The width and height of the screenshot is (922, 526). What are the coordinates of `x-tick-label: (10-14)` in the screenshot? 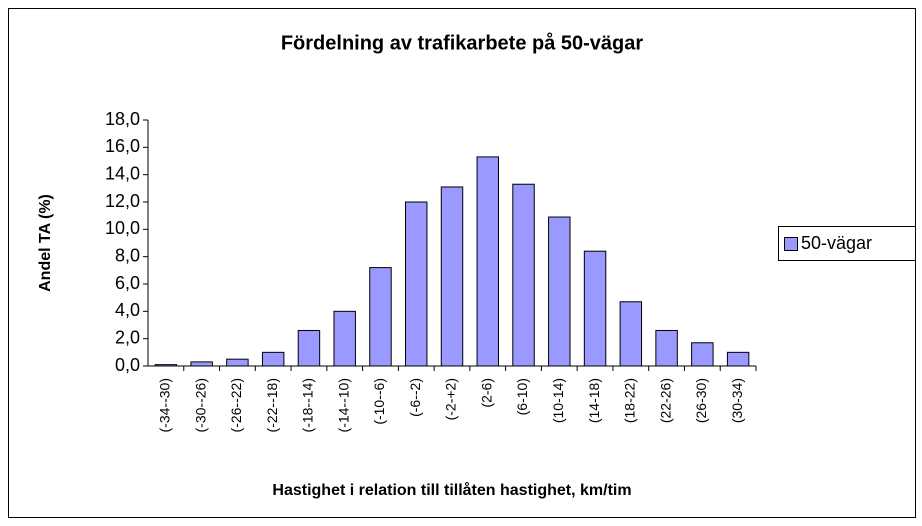 It's located at (558, 400).